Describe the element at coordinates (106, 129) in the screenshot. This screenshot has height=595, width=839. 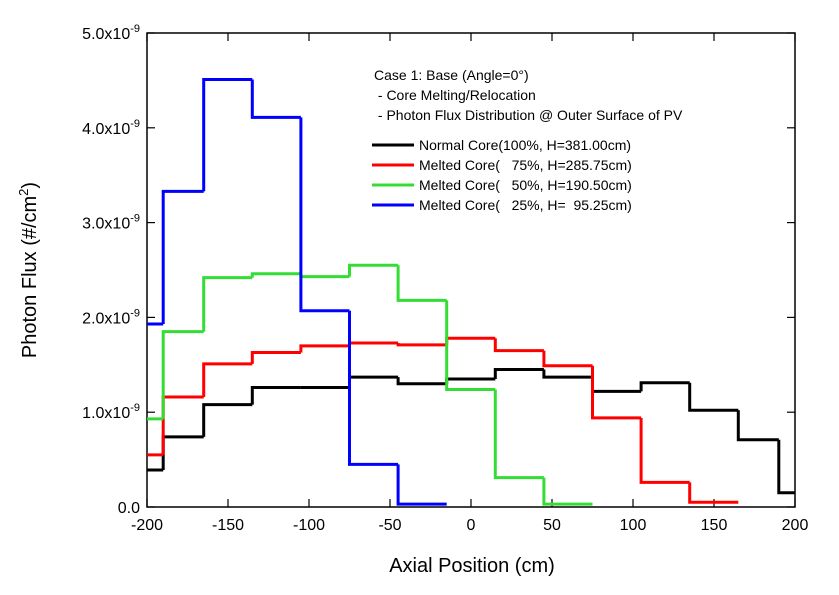
I see `y-tick-label-base: 4.0x10` at that location.